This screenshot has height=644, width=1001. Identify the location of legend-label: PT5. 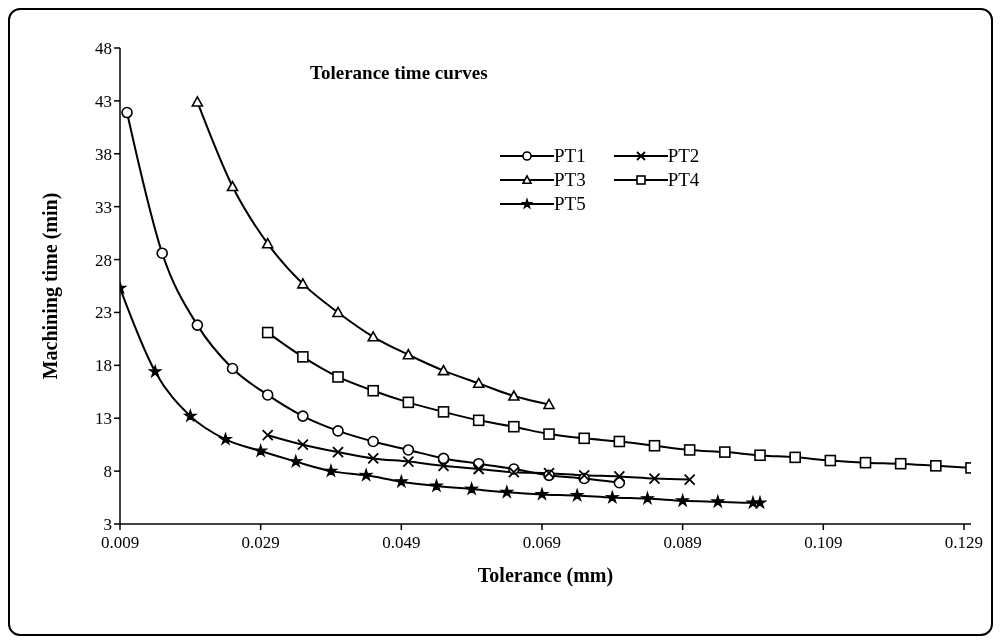
(570, 204).